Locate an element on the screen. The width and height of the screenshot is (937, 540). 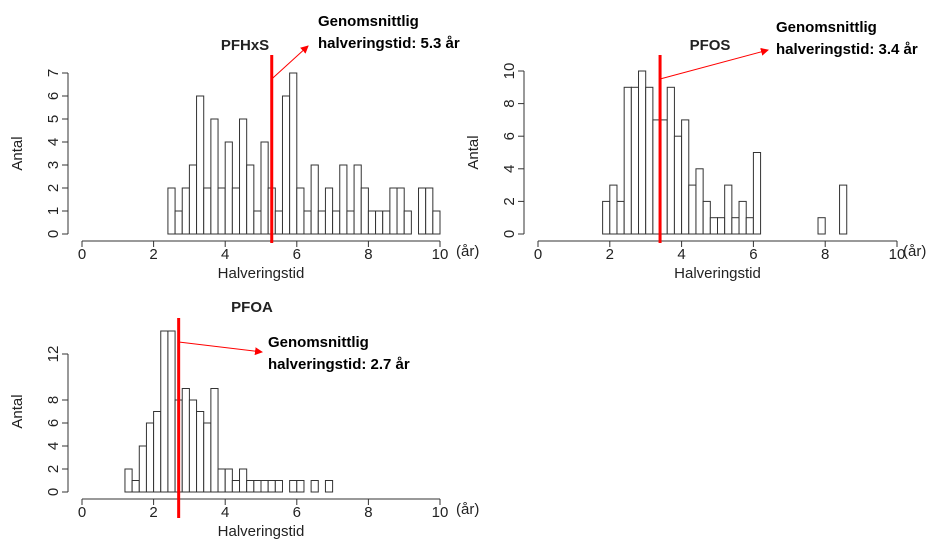
annotation: halveringstid: 2.7 år is located at coordinates (339, 364).